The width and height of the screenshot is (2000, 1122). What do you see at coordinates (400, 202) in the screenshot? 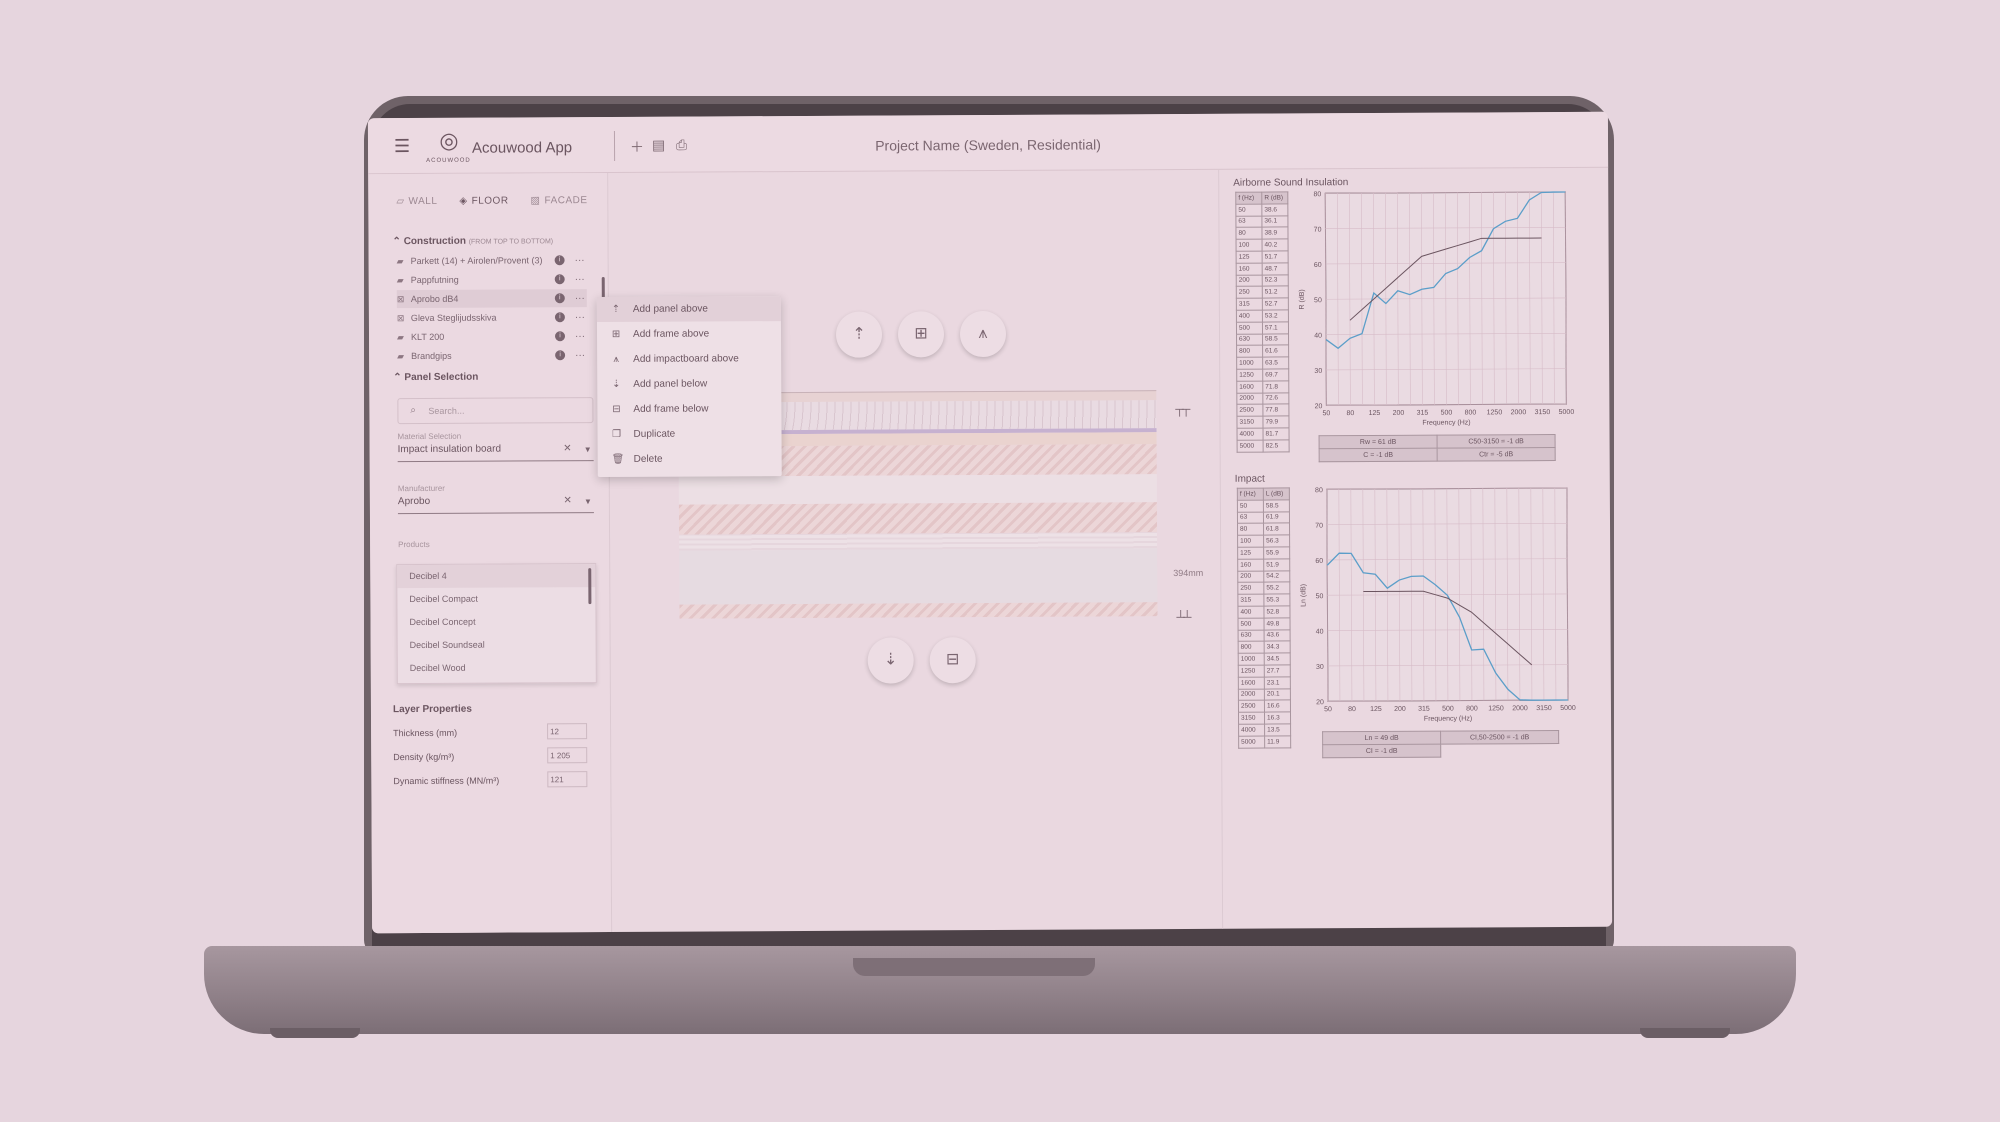
I see `wall-icon: ▱` at bounding box center [400, 202].